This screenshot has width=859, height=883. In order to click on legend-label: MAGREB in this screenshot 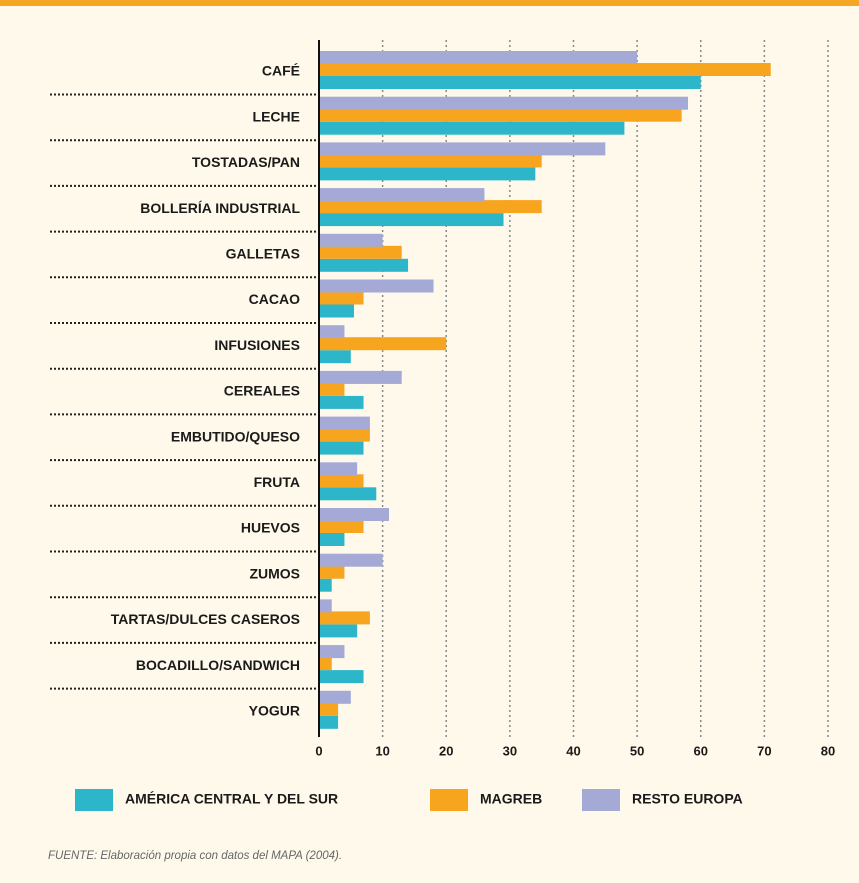, I will do `click(511, 799)`.